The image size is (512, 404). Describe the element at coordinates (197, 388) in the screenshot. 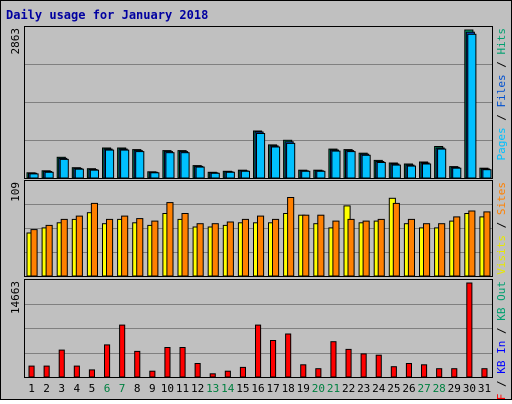

I see `x-label-day-12: 12` at that location.